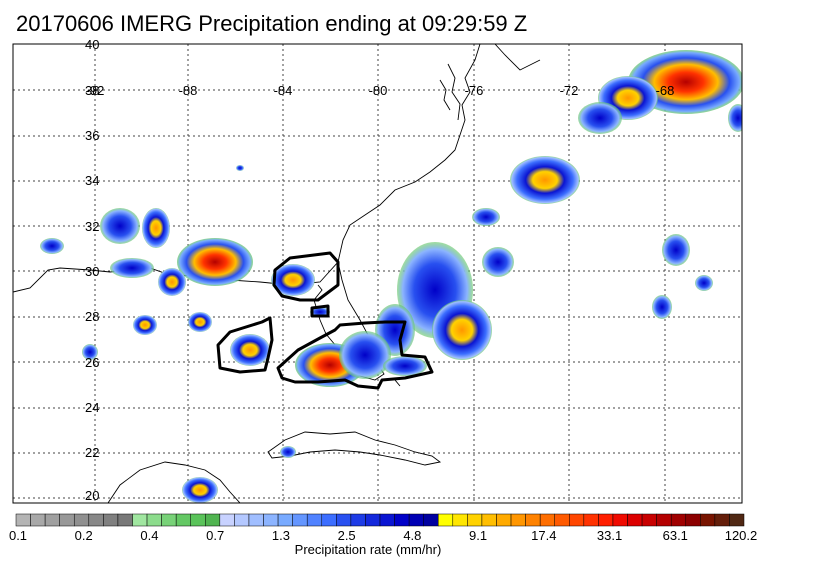 Image resolution: width=826 pixels, height=571 pixels. What do you see at coordinates (92, 180) in the screenshot?
I see `lat-label: 34` at bounding box center [92, 180].